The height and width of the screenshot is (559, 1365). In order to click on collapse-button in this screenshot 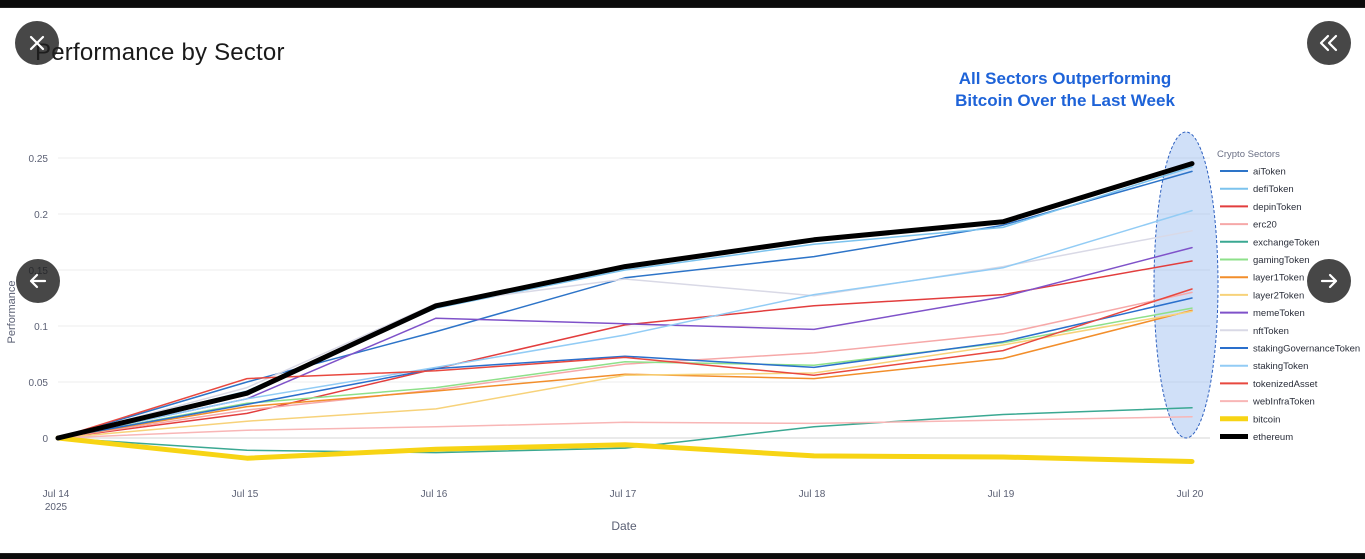, I will do `click(1329, 43)`.